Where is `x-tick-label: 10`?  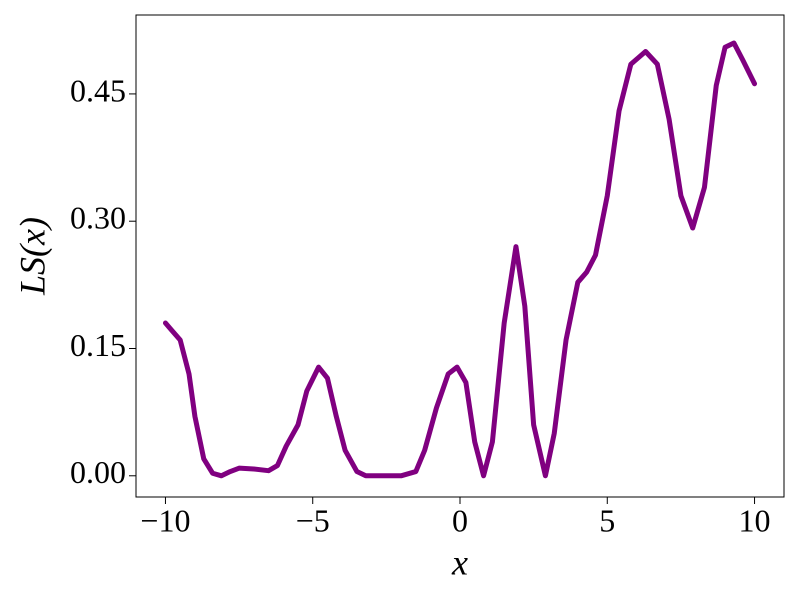
x-tick-label: 10 is located at coordinates (755, 520).